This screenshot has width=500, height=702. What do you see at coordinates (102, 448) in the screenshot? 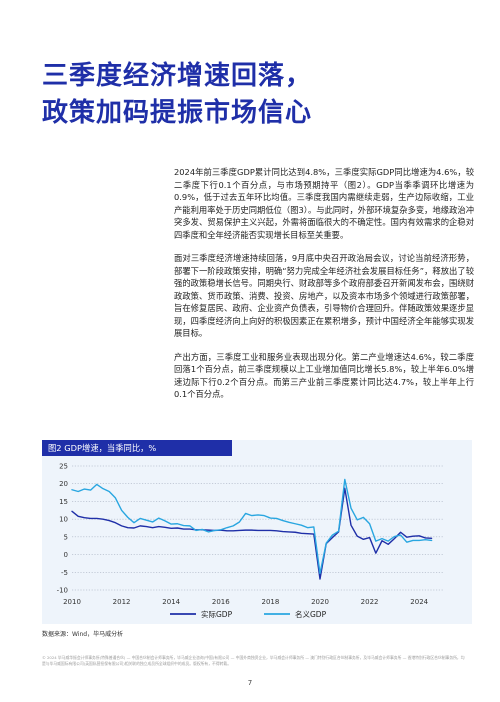
I see `figure-title: 图2 GDP增速，当季同比，%` at bounding box center [102, 448].